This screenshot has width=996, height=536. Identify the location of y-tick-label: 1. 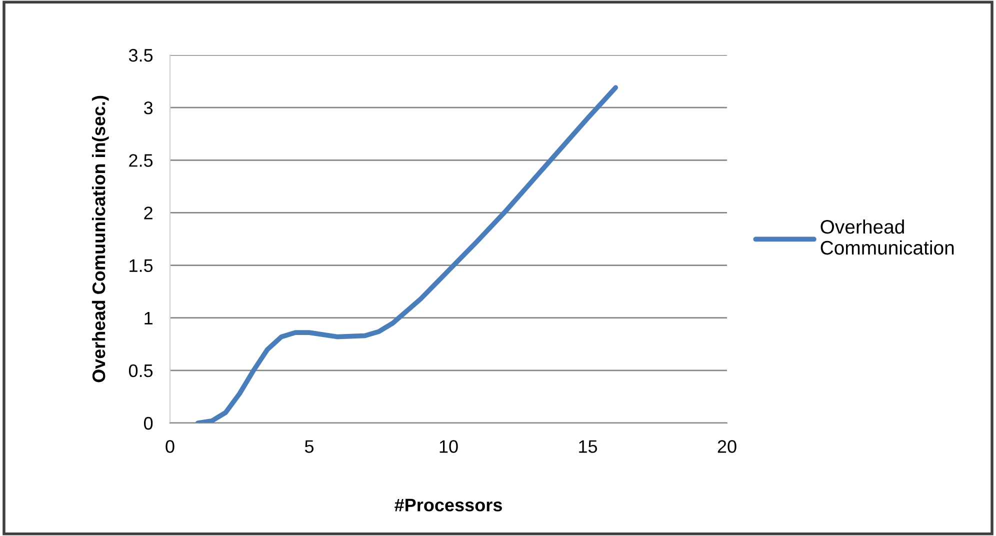
(148, 318).